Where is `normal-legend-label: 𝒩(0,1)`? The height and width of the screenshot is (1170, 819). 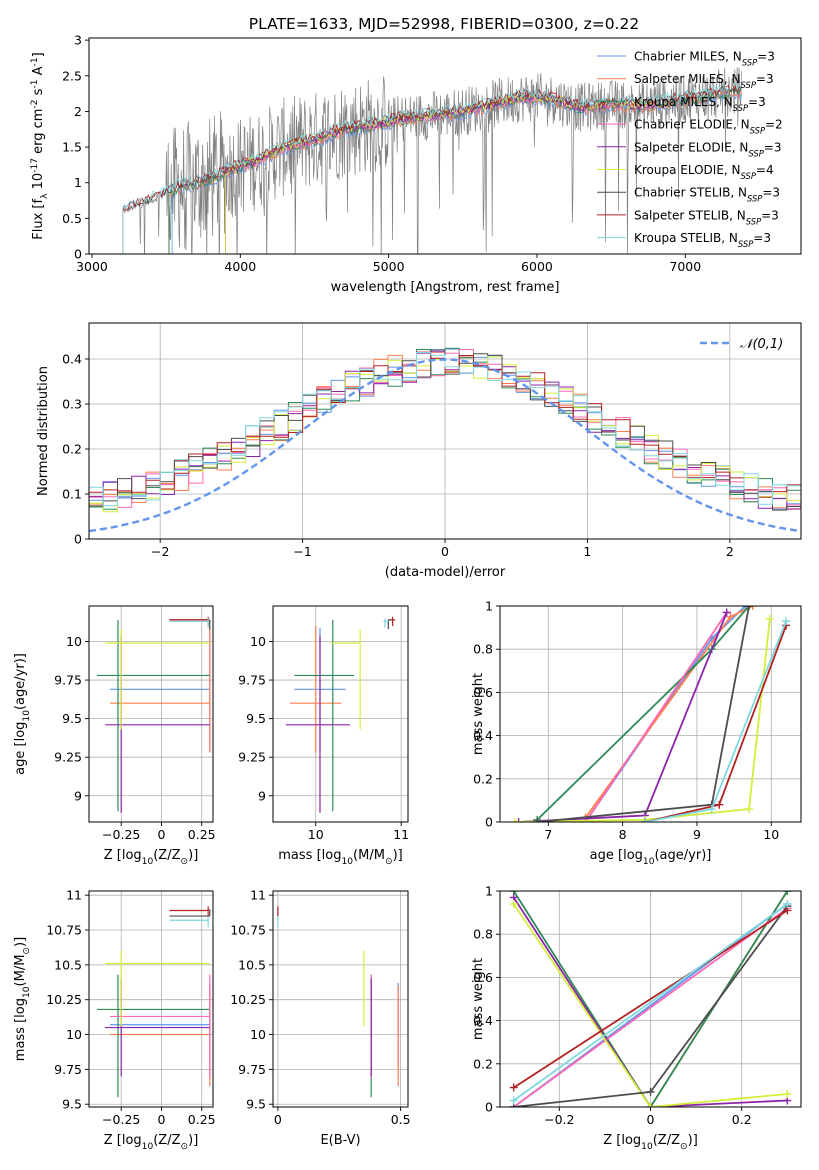 normal-legend-label: 𝒩(0,1) is located at coordinates (761, 344).